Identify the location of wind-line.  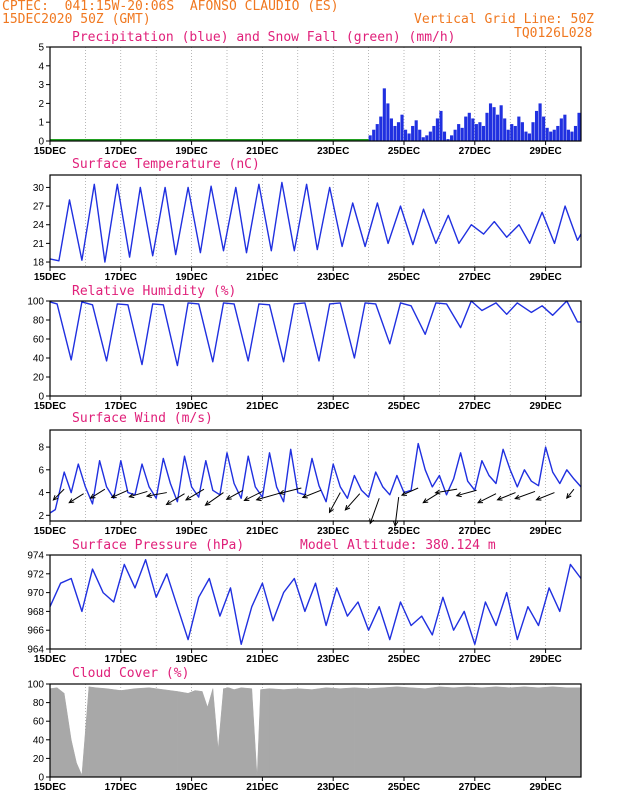
(315, 478).